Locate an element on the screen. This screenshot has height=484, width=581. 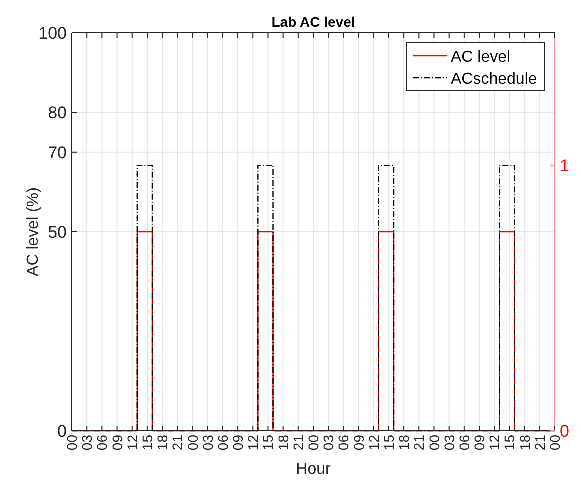
y-tick-label: 50 is located at coordinates (57, 232).